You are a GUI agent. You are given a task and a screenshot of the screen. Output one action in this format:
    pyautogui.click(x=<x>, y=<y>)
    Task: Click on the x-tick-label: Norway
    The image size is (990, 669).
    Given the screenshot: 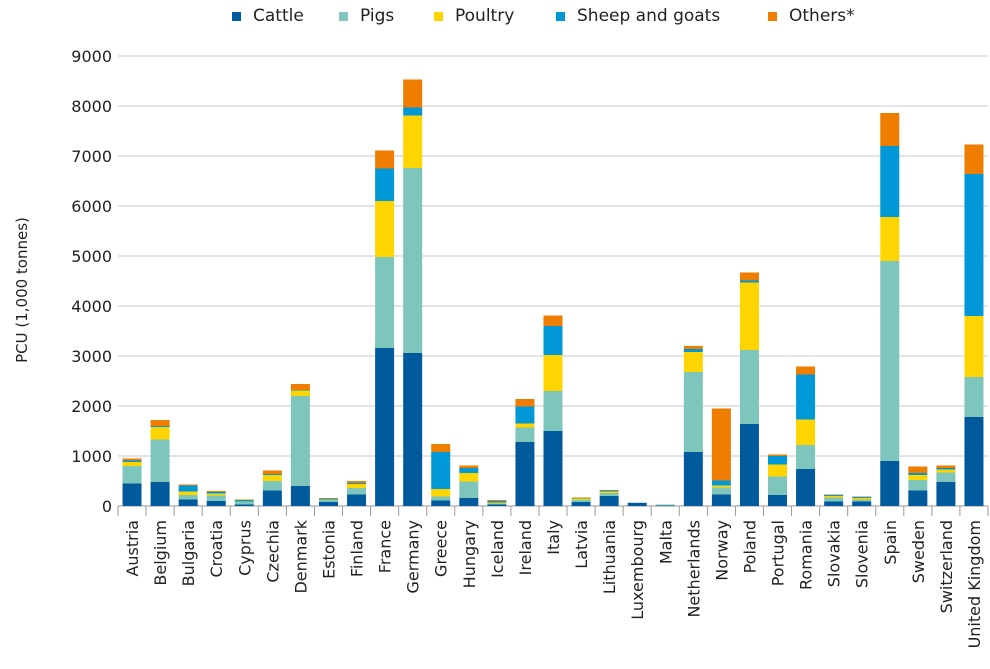 What is the action you would take?
    pyautogui.click(x=721, y=550)
    